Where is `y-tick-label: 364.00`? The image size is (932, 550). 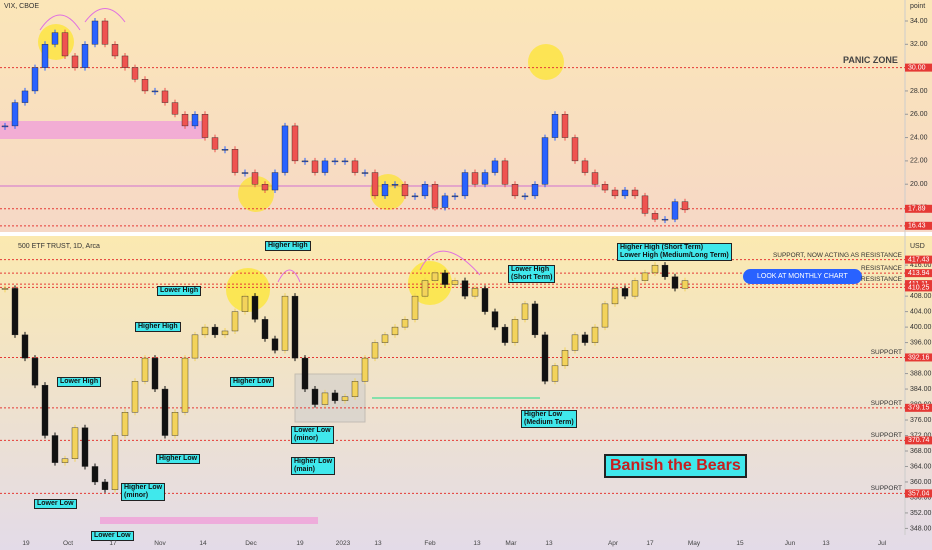 y-tick-label: 364.00 is located at coordinates (921, 466).